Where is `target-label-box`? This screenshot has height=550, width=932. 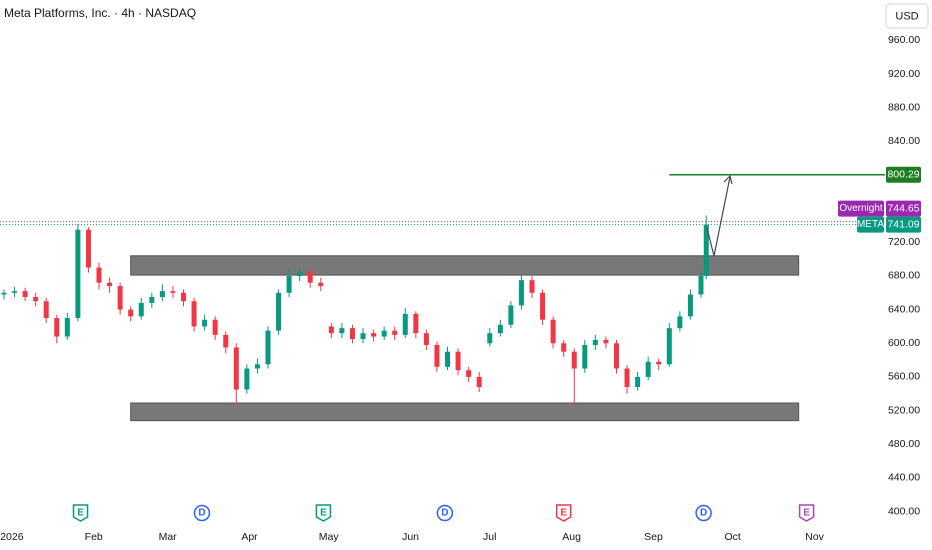 target-label-box is located at coordinates (903, 174).